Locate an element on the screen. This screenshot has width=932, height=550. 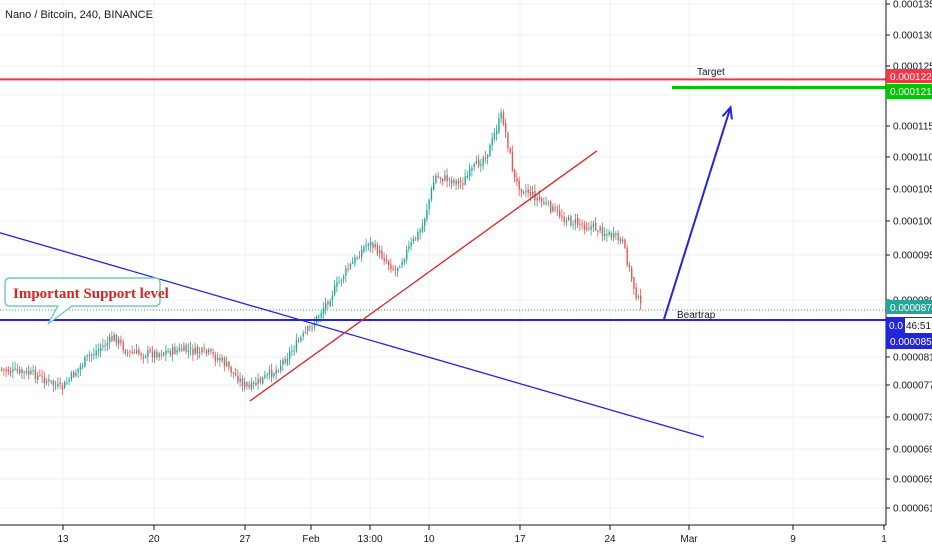
support-callout: Important Support level is located at coordinates (86, 301).